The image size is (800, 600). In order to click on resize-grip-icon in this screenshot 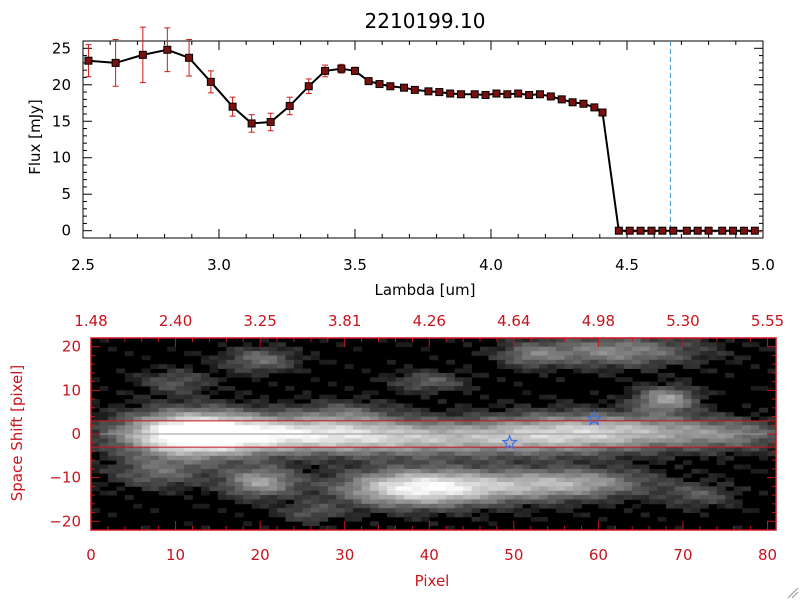, I will do `click(793, 593)`.